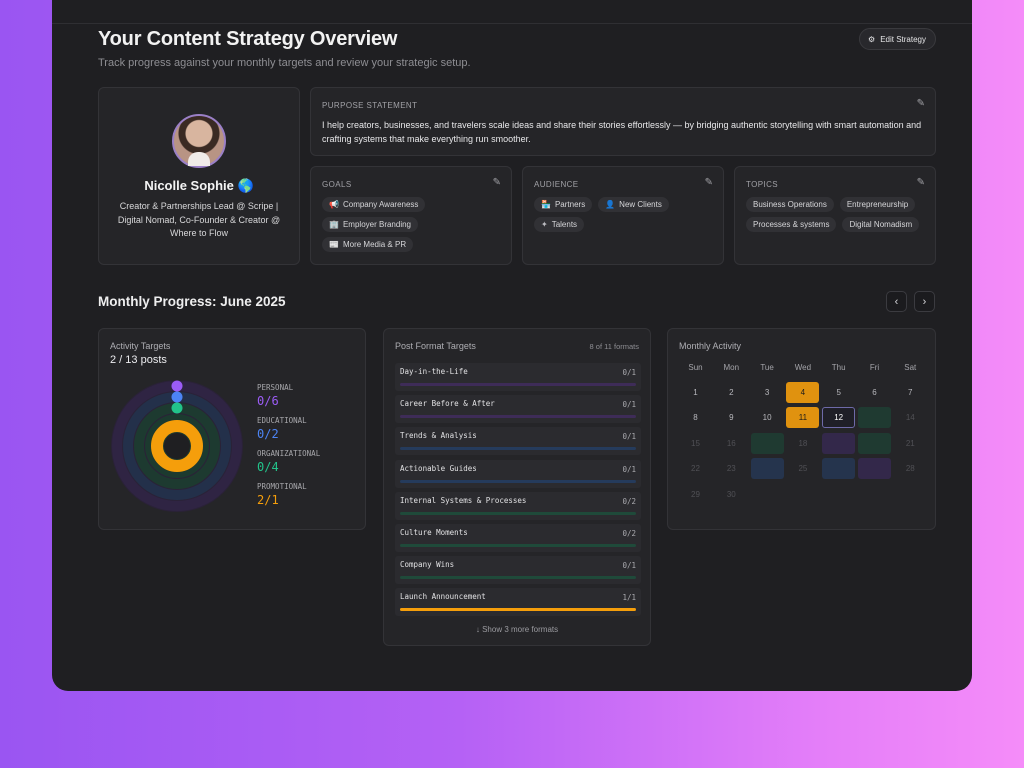 This screenshot has height=768, width=1024. I want to click on legend-item: EDUCATIONAL 0/2, so click(288, 432).